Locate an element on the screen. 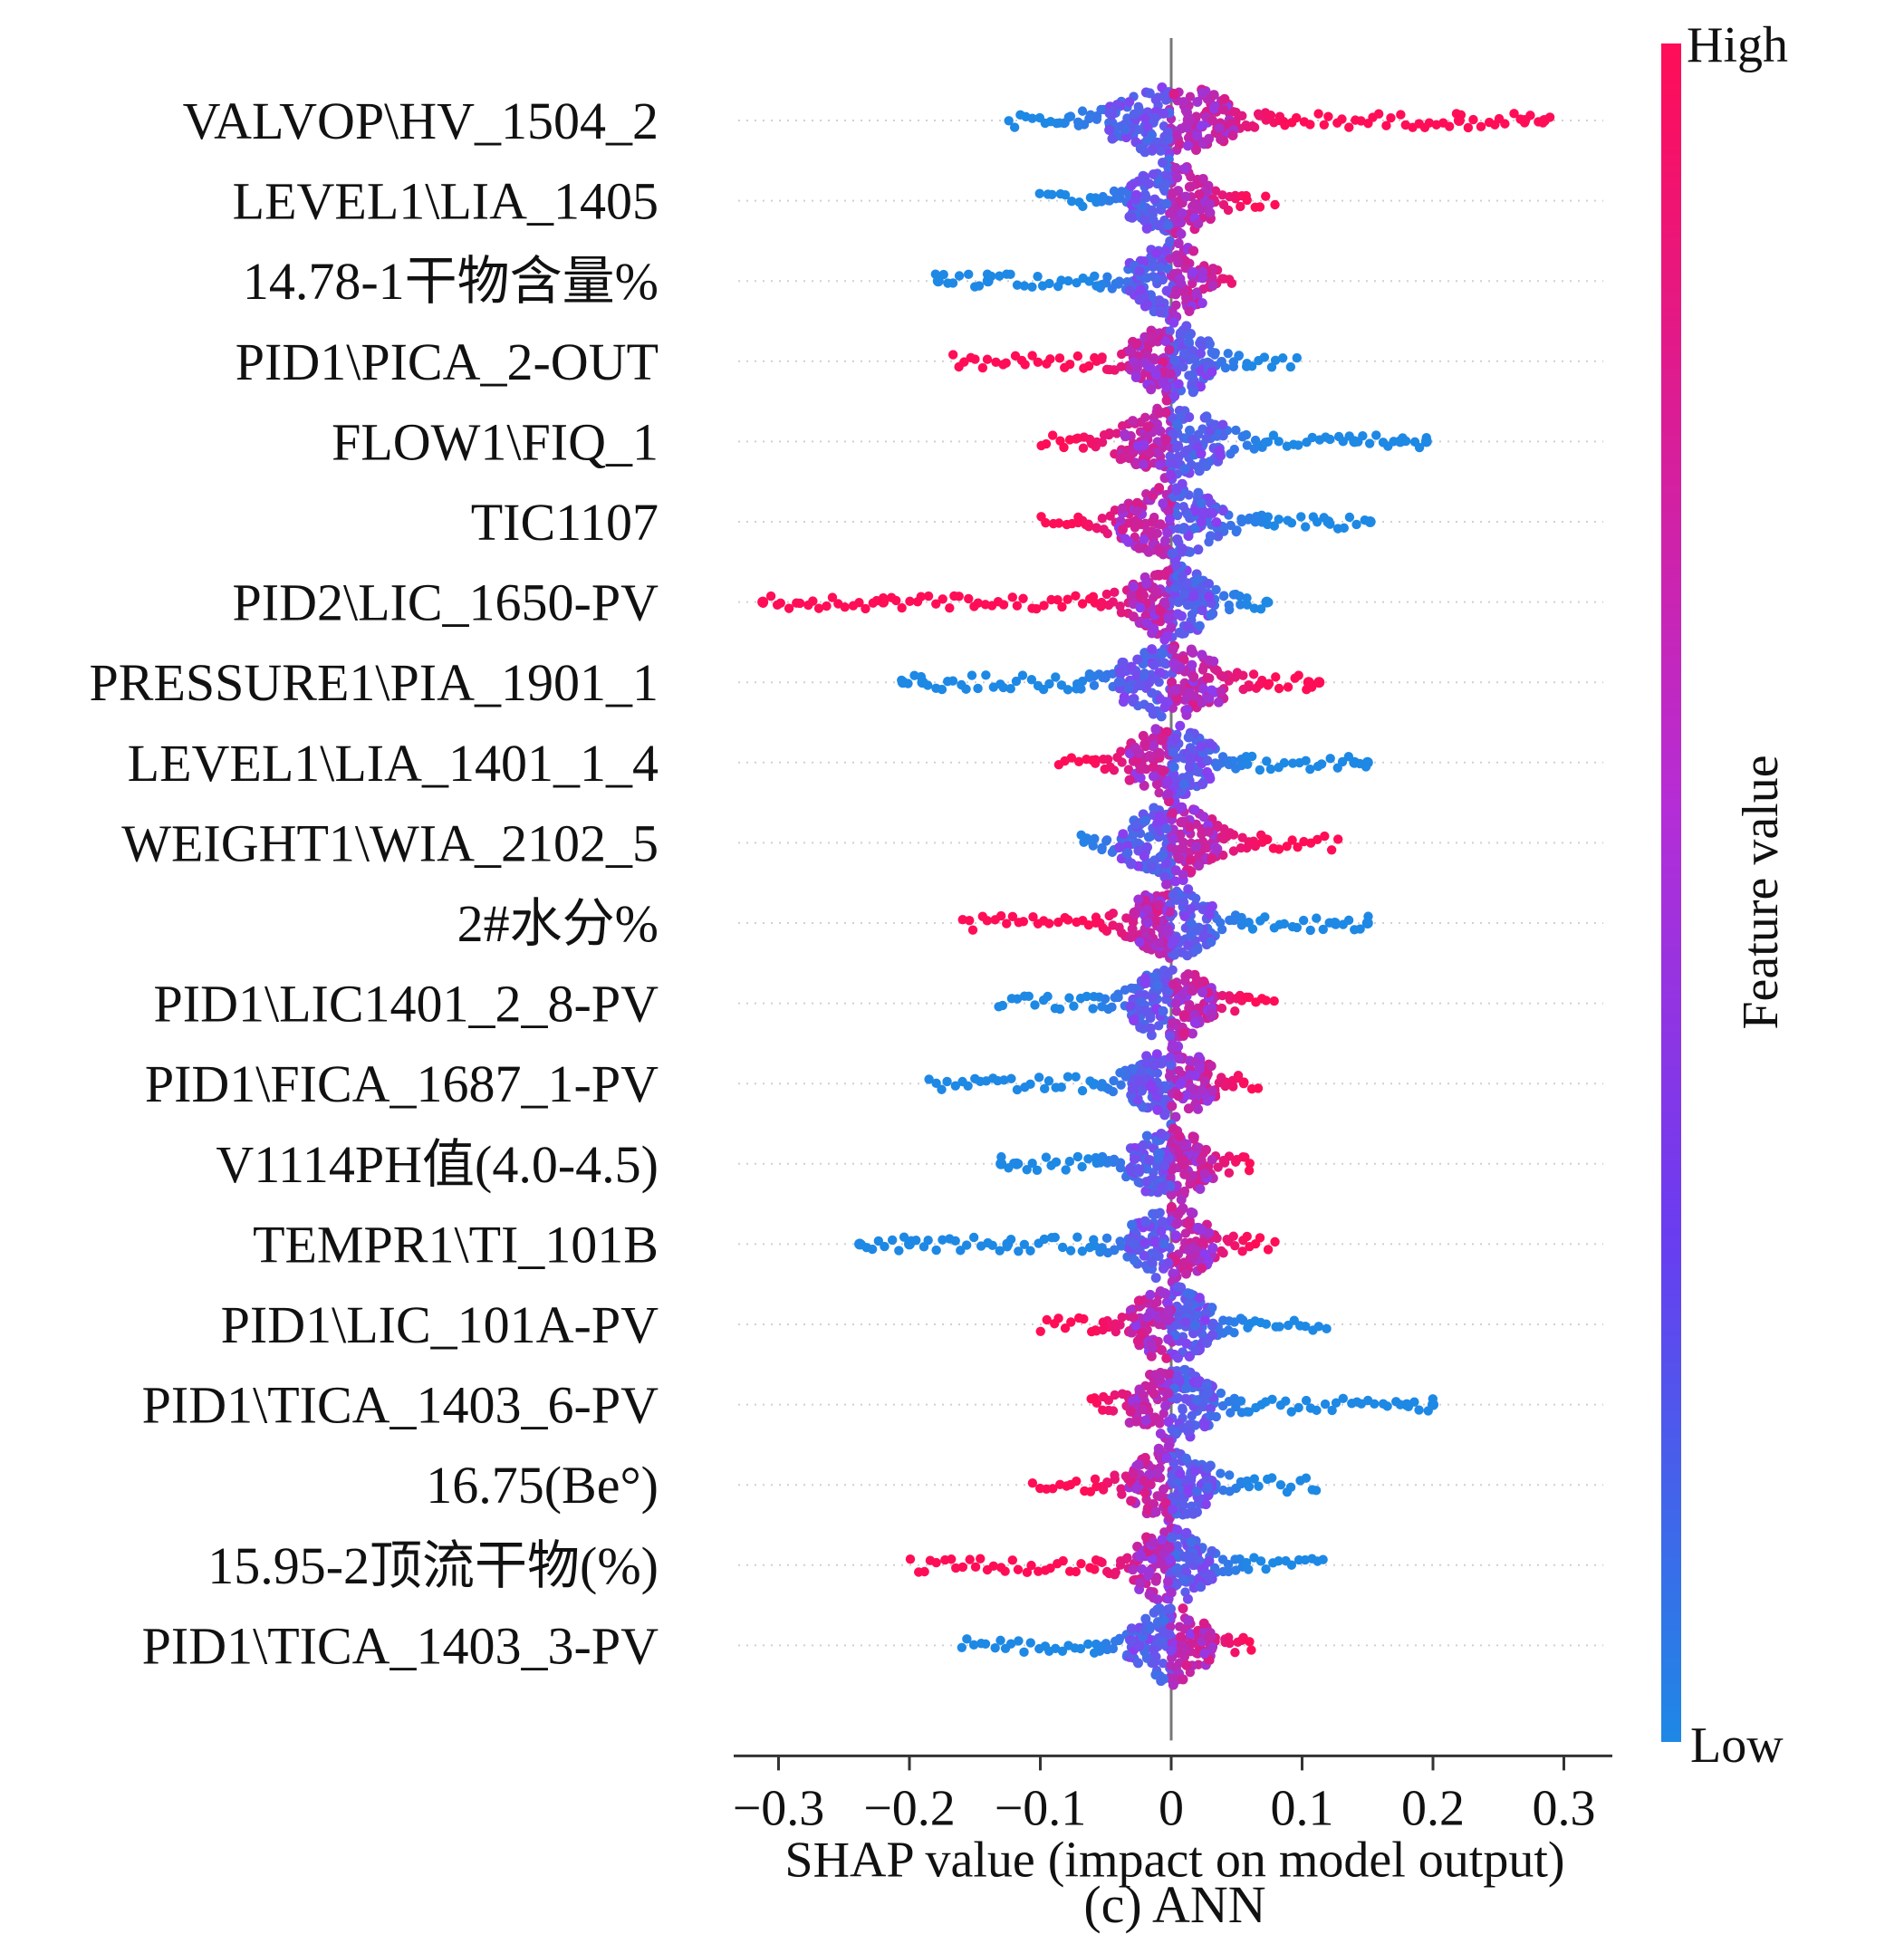 The height and width of the screenshot is (1934, 1904). feature-label: TIC1107 is located at coordinates (565, 522).